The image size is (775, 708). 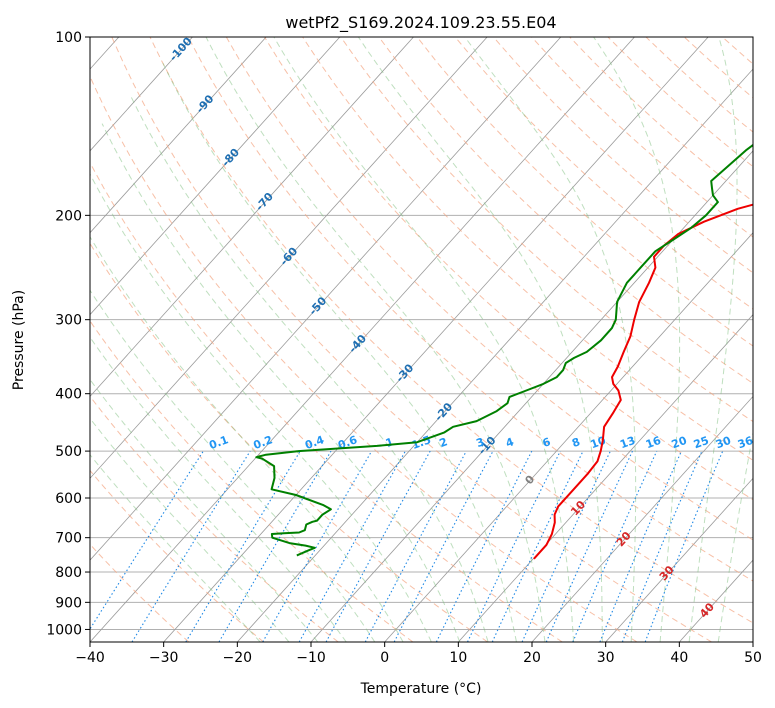 What do you see at coordinates (679, 443) in the screenshot?
I see `mixing-ratio-label: 20` at bounding box center [679, 443].